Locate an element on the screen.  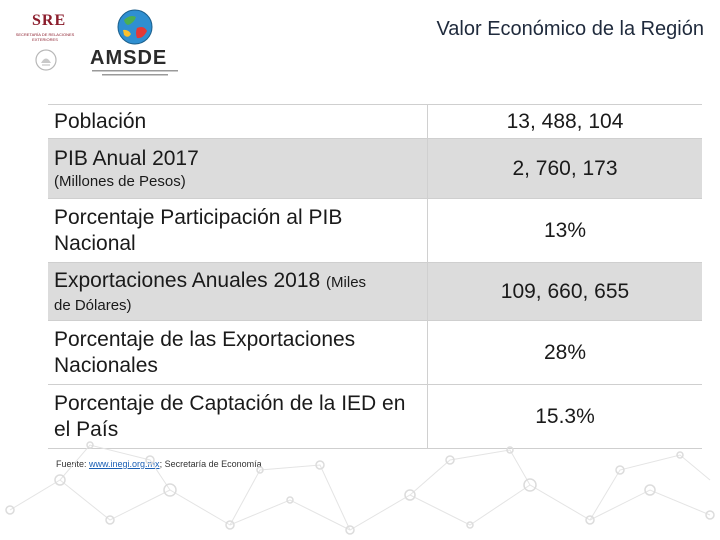
amsde-tagline-graphic is located at coordinates (135, 73).